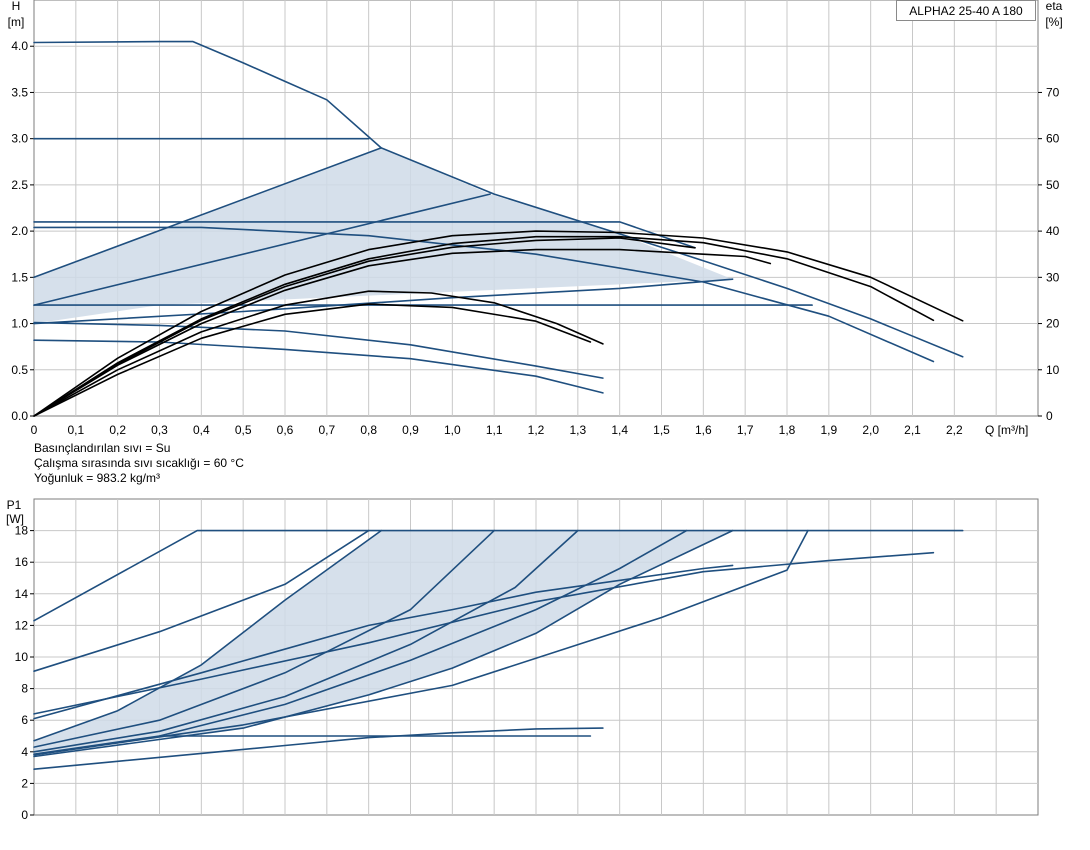  Describe the element at coordinates (19, 92) in the screenshot. I see `y-tick-label: 3.5` at that location.